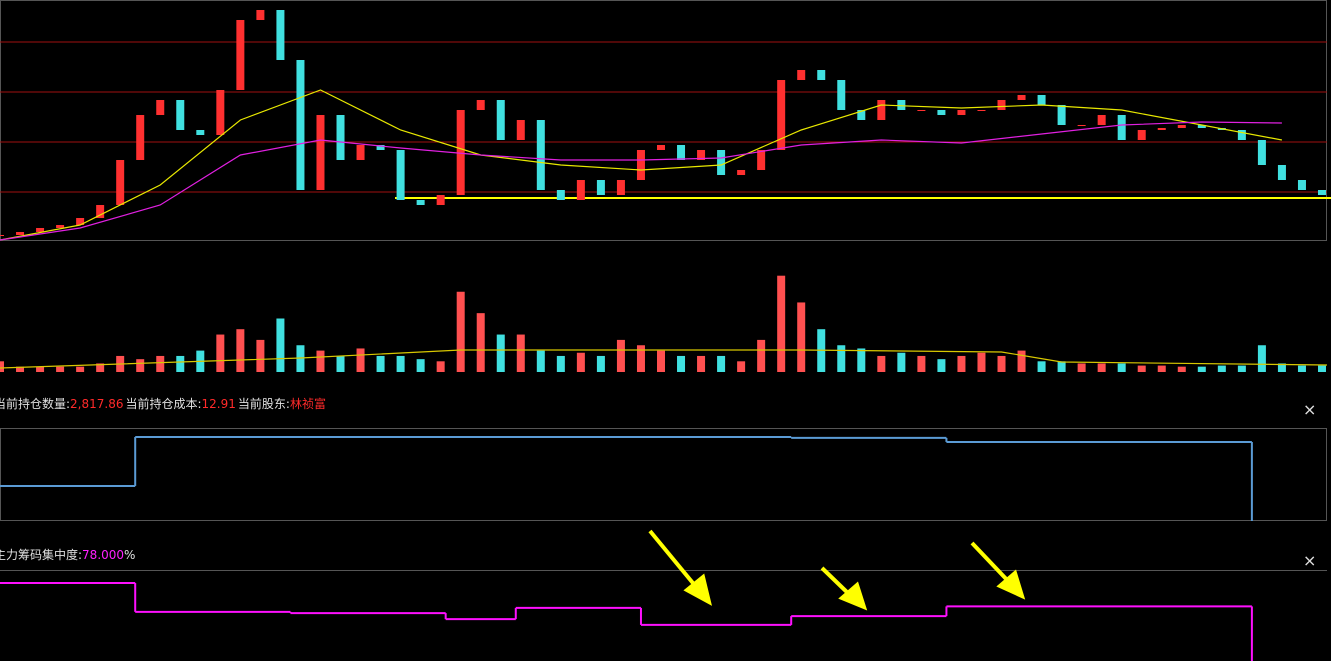  Describe the element at coordinates (673, 559) in the screenshot. I see `arrow` at that location.